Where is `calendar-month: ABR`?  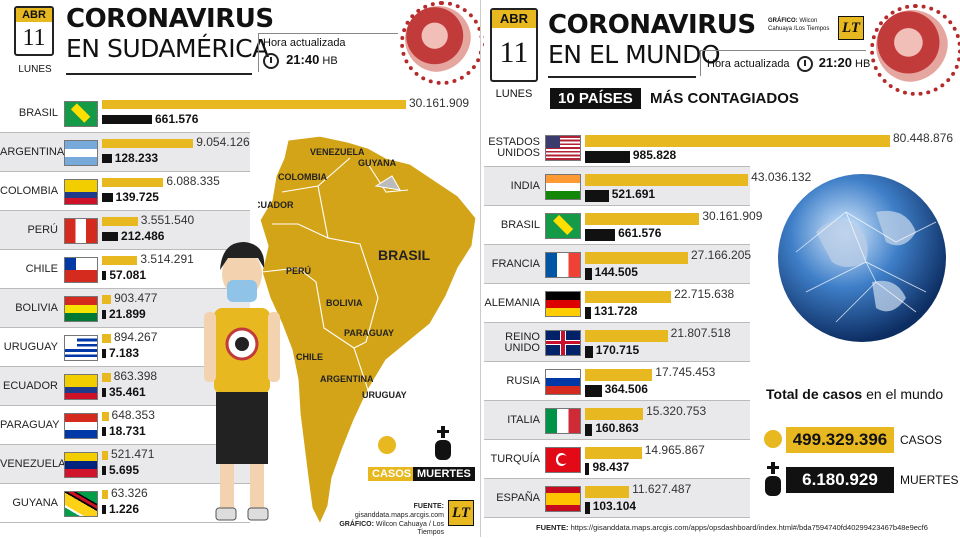
calendar-month: ABR is located at coordinates (34, 15).